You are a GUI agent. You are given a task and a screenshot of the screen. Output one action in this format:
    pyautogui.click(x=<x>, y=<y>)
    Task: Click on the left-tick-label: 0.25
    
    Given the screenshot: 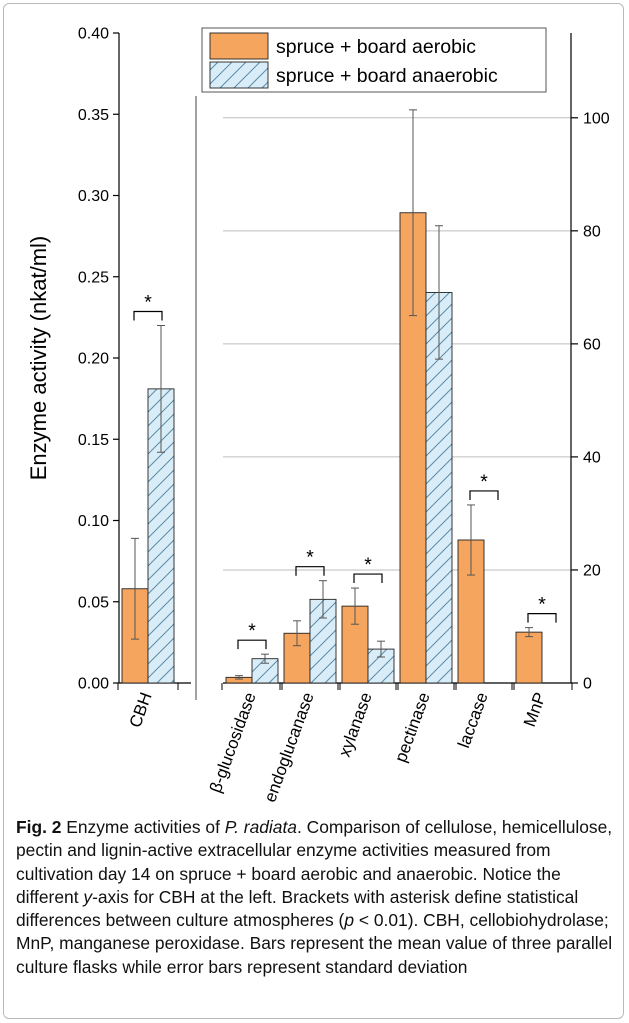 What is the action you would take?
    pyautogui.click(x=93, y=277)
    